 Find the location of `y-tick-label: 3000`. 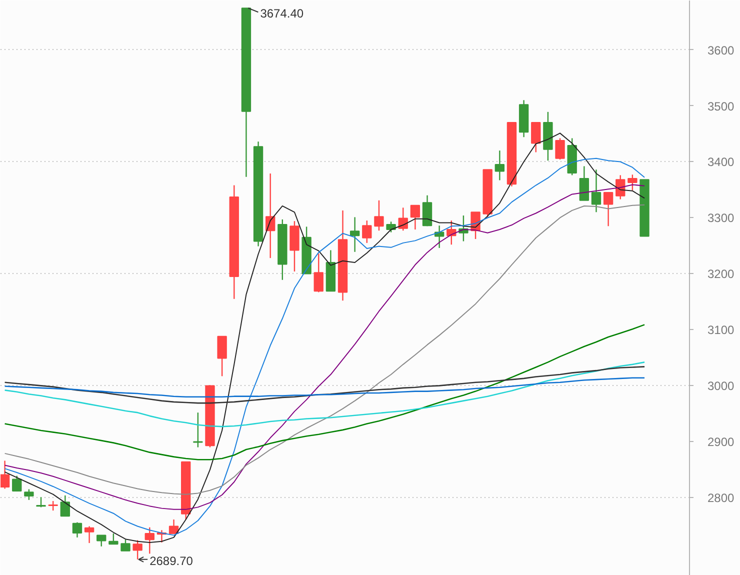

y-tick-label: 3000 is located at coordinates (721, 386).